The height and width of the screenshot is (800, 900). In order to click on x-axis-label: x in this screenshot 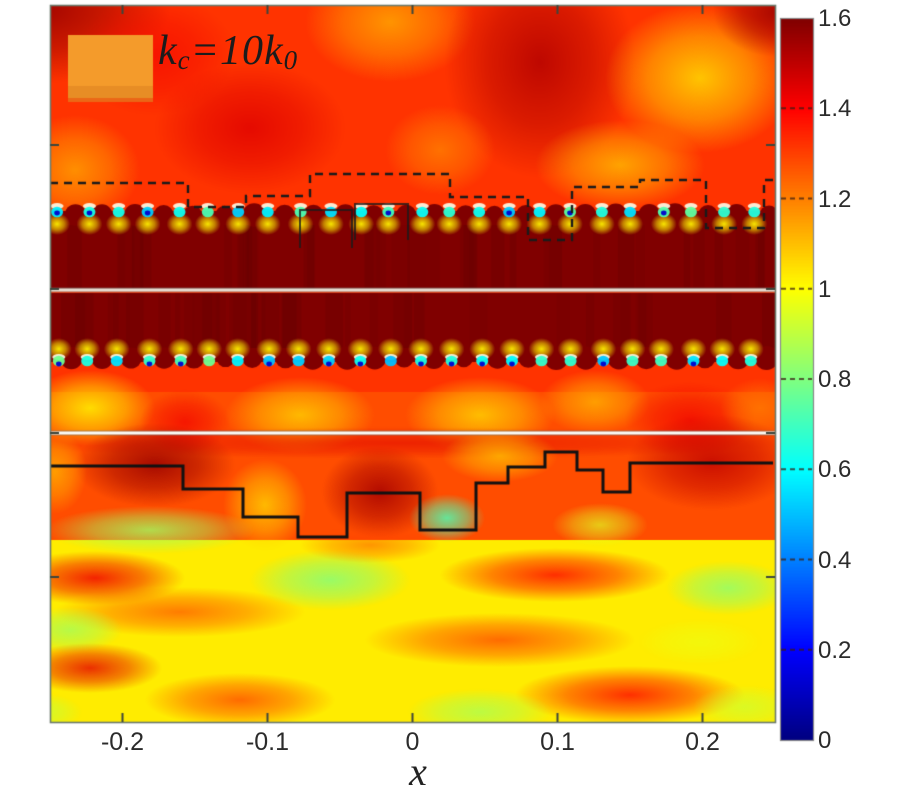, I will do `click(418, 771)`.